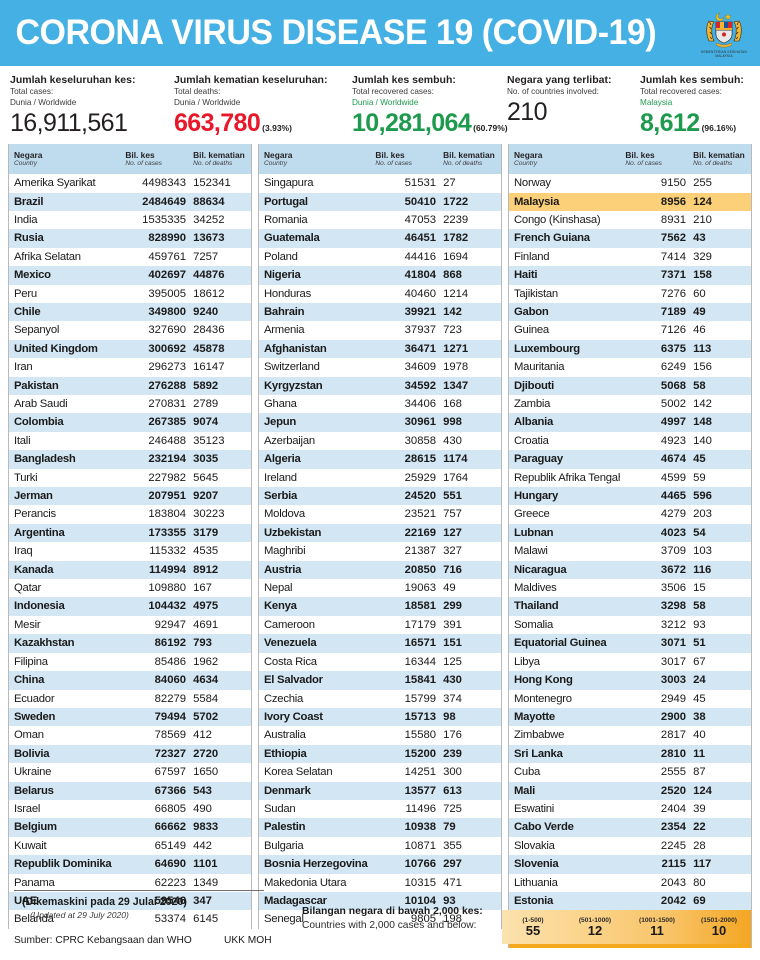 The width and height of the screenshot is (760, 960). Describe the element at coordinates (595, 920) in the screenshot. I see `legend-bucket-range: (501-1000)` at that location.